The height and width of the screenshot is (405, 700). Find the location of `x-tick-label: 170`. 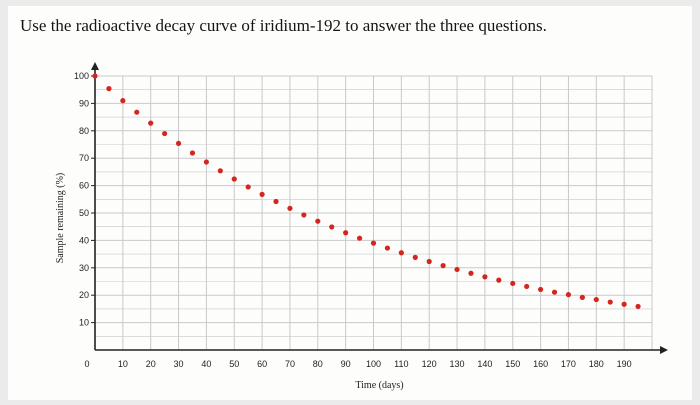

x-tick-label: 170 is located at coordinates (568, 364).